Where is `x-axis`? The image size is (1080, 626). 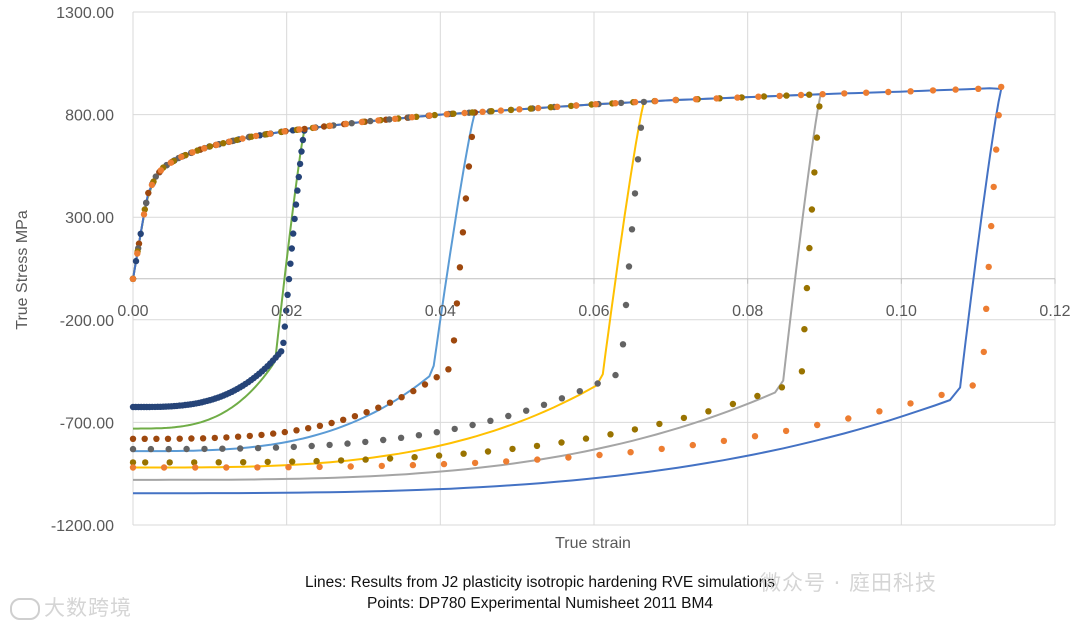
x-axis is located at coordinates (594, 281).